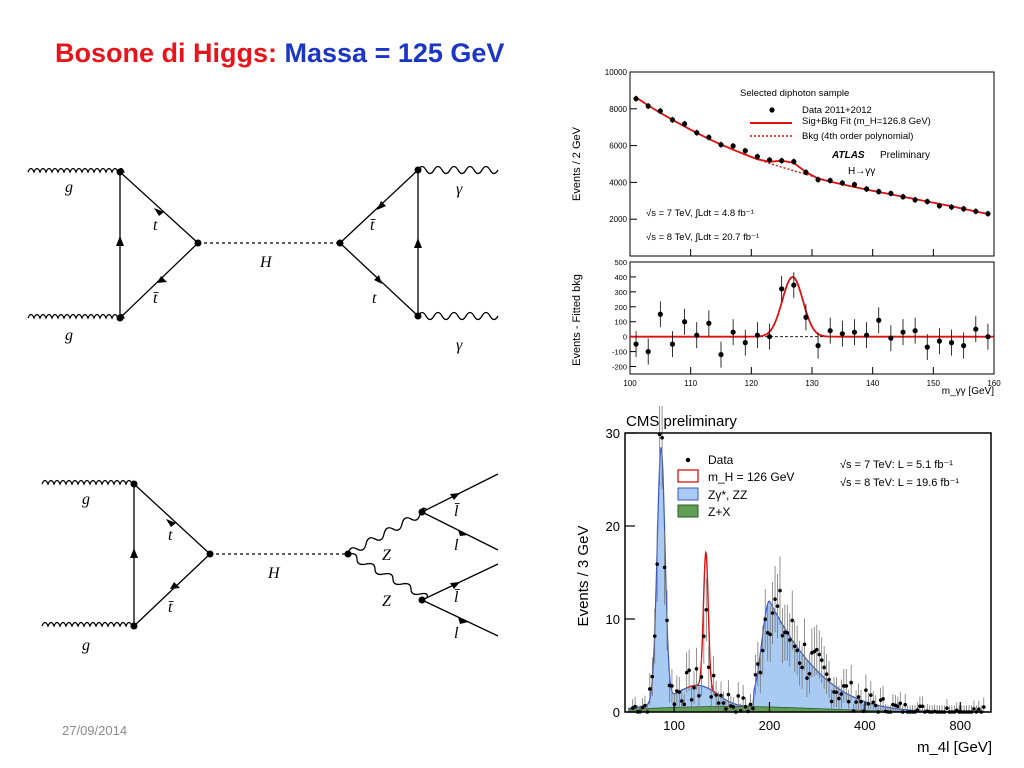 The width and height of the screenshot is (1024, 768). I want to click on legend-signal: m_H = 126 GeV, so click(751, 477).